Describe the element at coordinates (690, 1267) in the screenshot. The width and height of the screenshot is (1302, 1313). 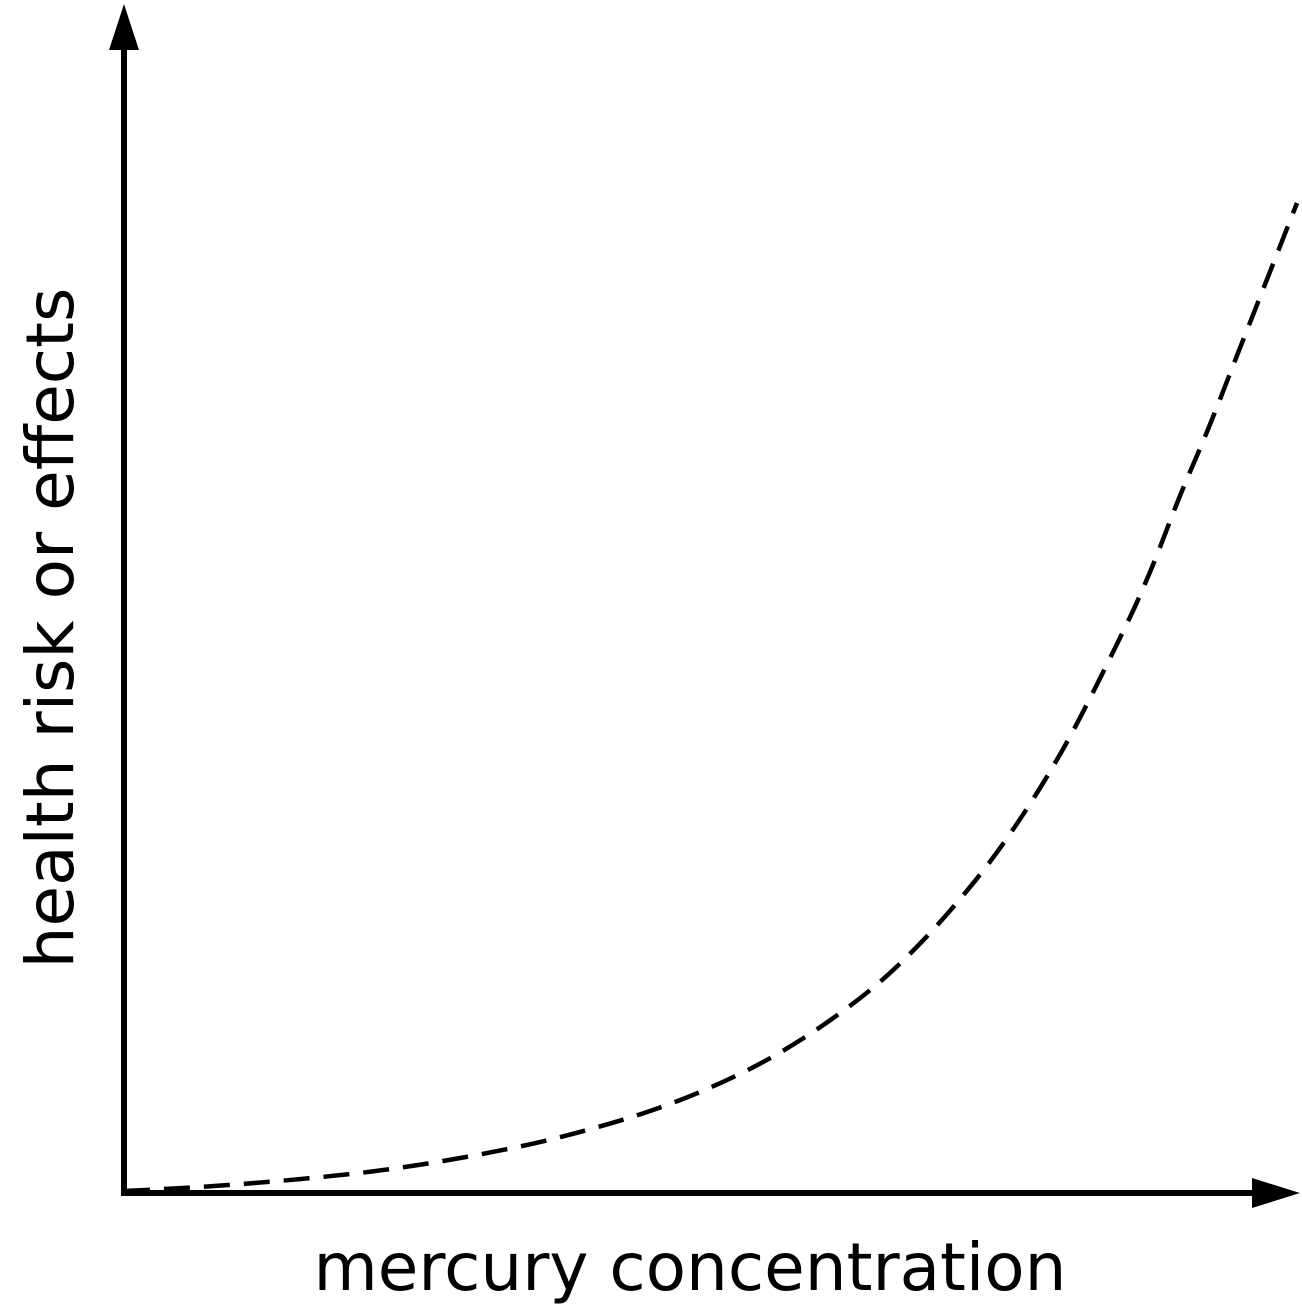
I see `x-axis-label: mercury concentration` at that location.